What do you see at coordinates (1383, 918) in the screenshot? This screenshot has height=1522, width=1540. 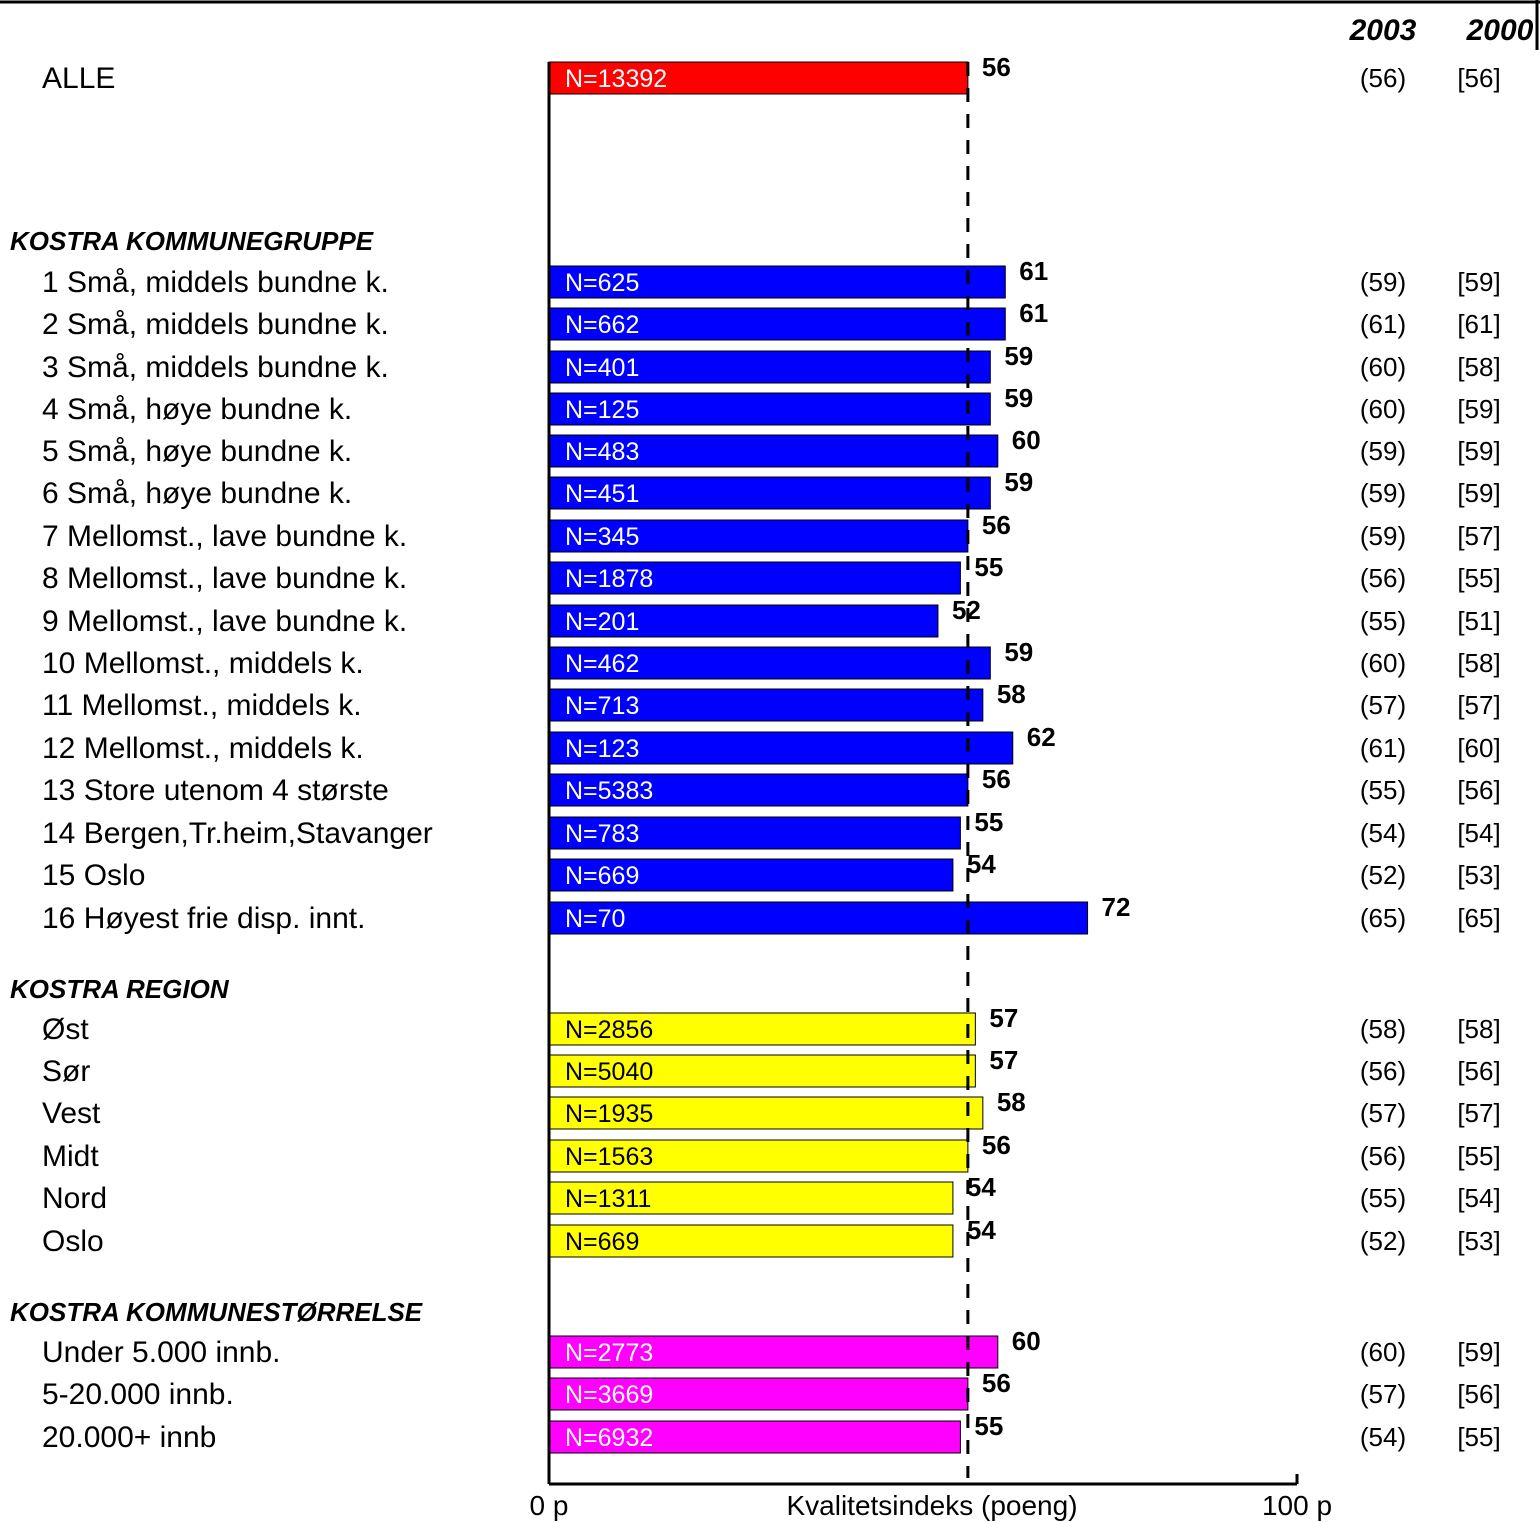 I see `prev-2003-value: (65)` at bounding box center [1383, 918].